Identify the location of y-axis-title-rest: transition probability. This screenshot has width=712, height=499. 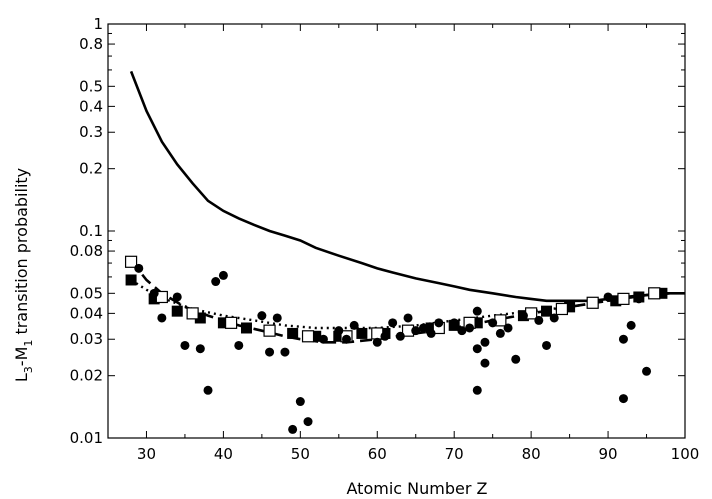
(21, 254).